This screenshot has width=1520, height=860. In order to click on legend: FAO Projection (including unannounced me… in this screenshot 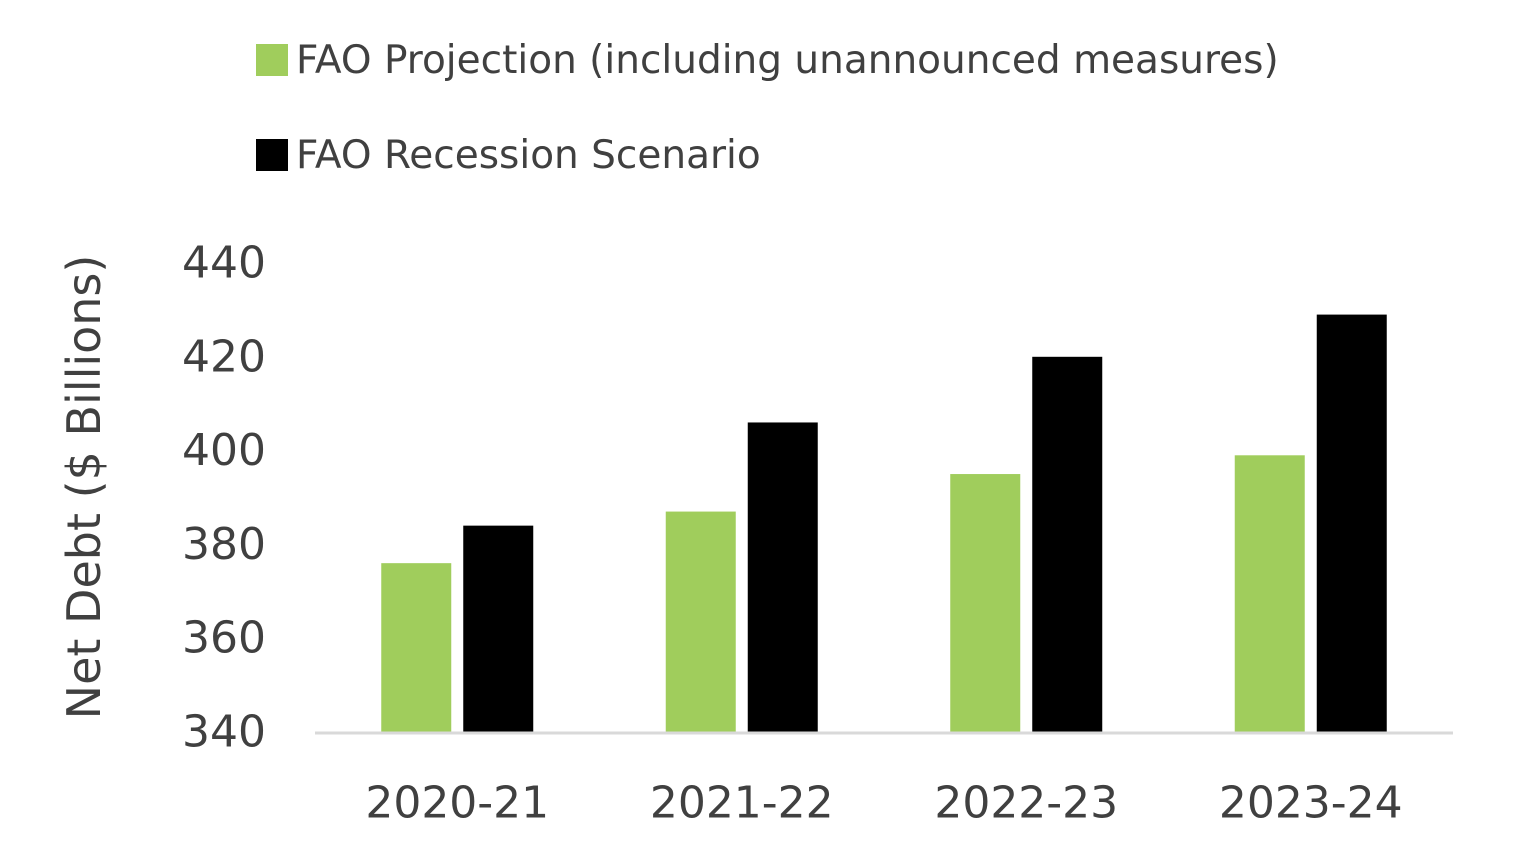, I will do `click(767, 129)`.